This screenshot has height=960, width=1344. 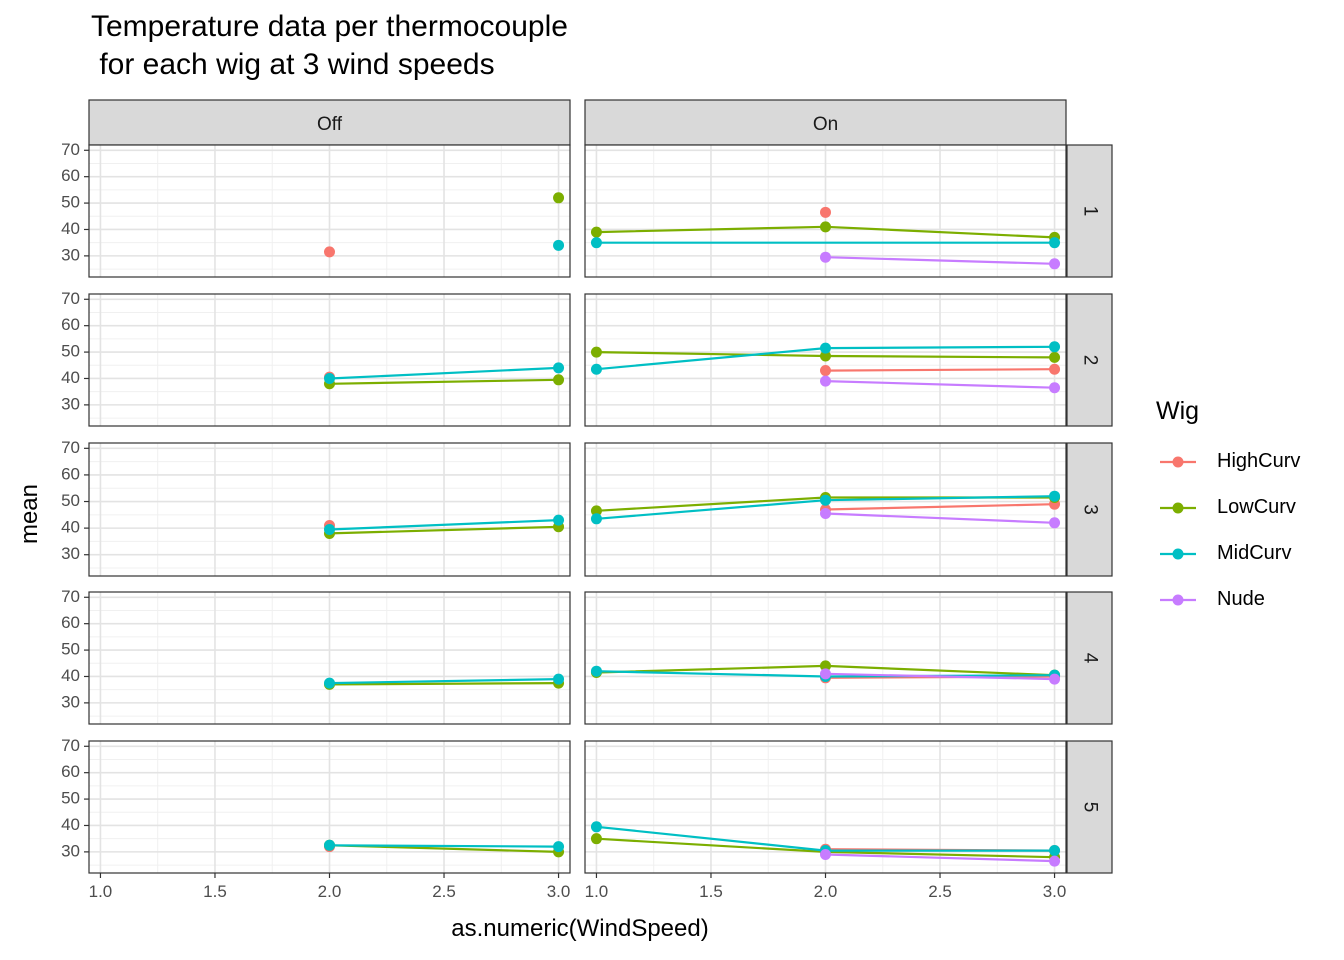 I want to click on legend-key-point-nude, so click(x=1178, y=600).